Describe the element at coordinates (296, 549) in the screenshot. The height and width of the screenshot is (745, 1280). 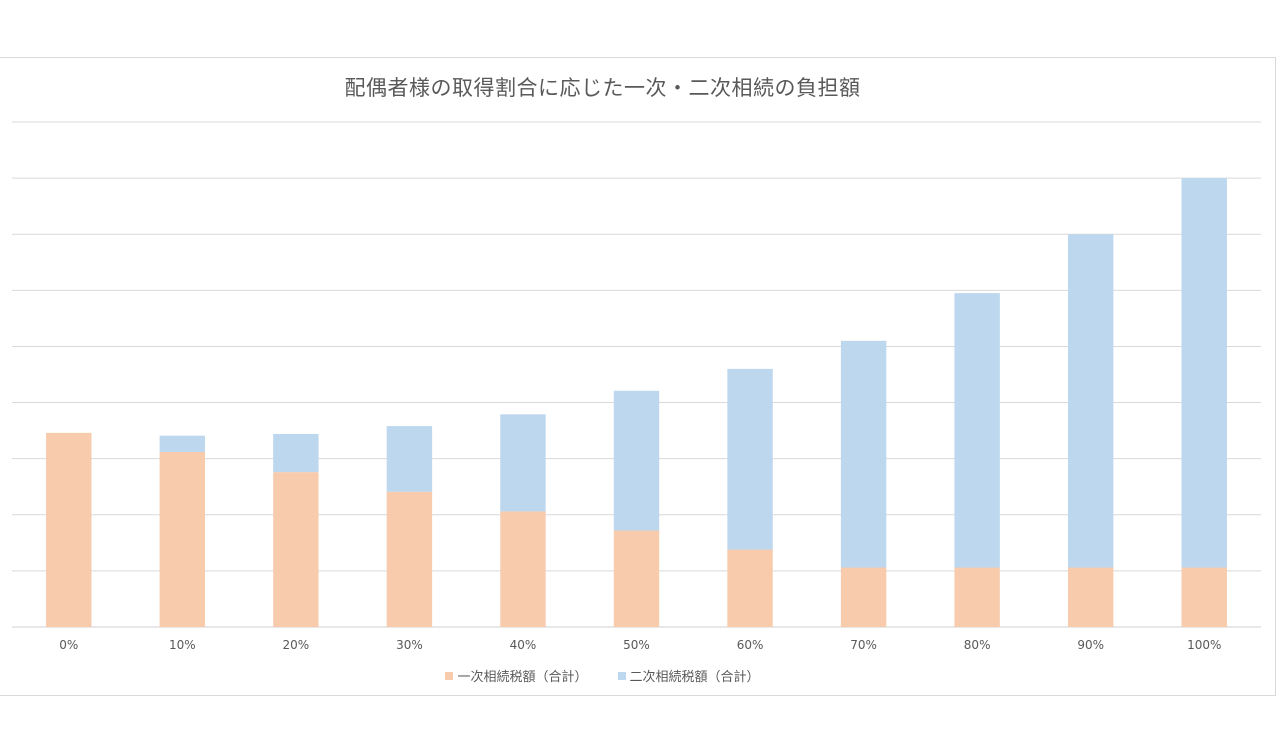
I see `bar-first-20pct` at that location.